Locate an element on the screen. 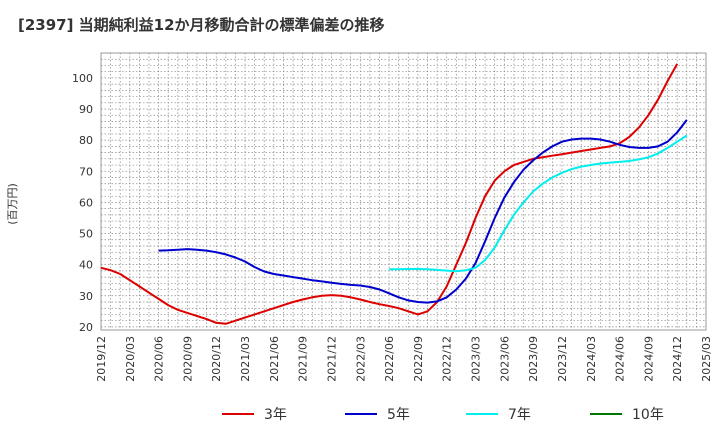 This screenshot has height=440, width=720. x-tick-label: 2023/06 is located at coordinates (504, 359).